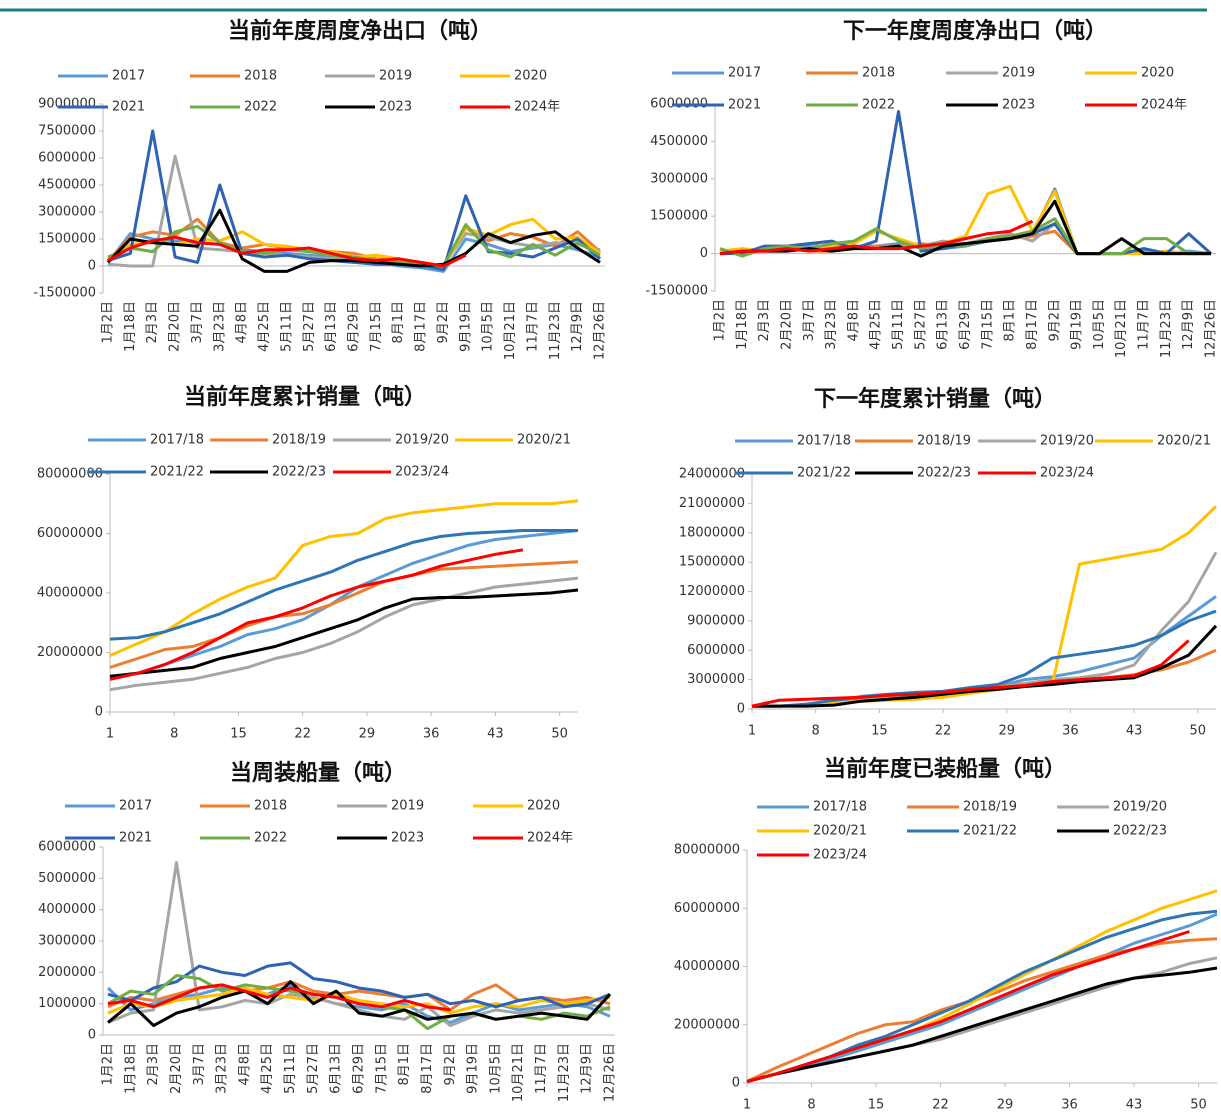  I want to click on x-tick-label: 5月11日, so click(286, 326).